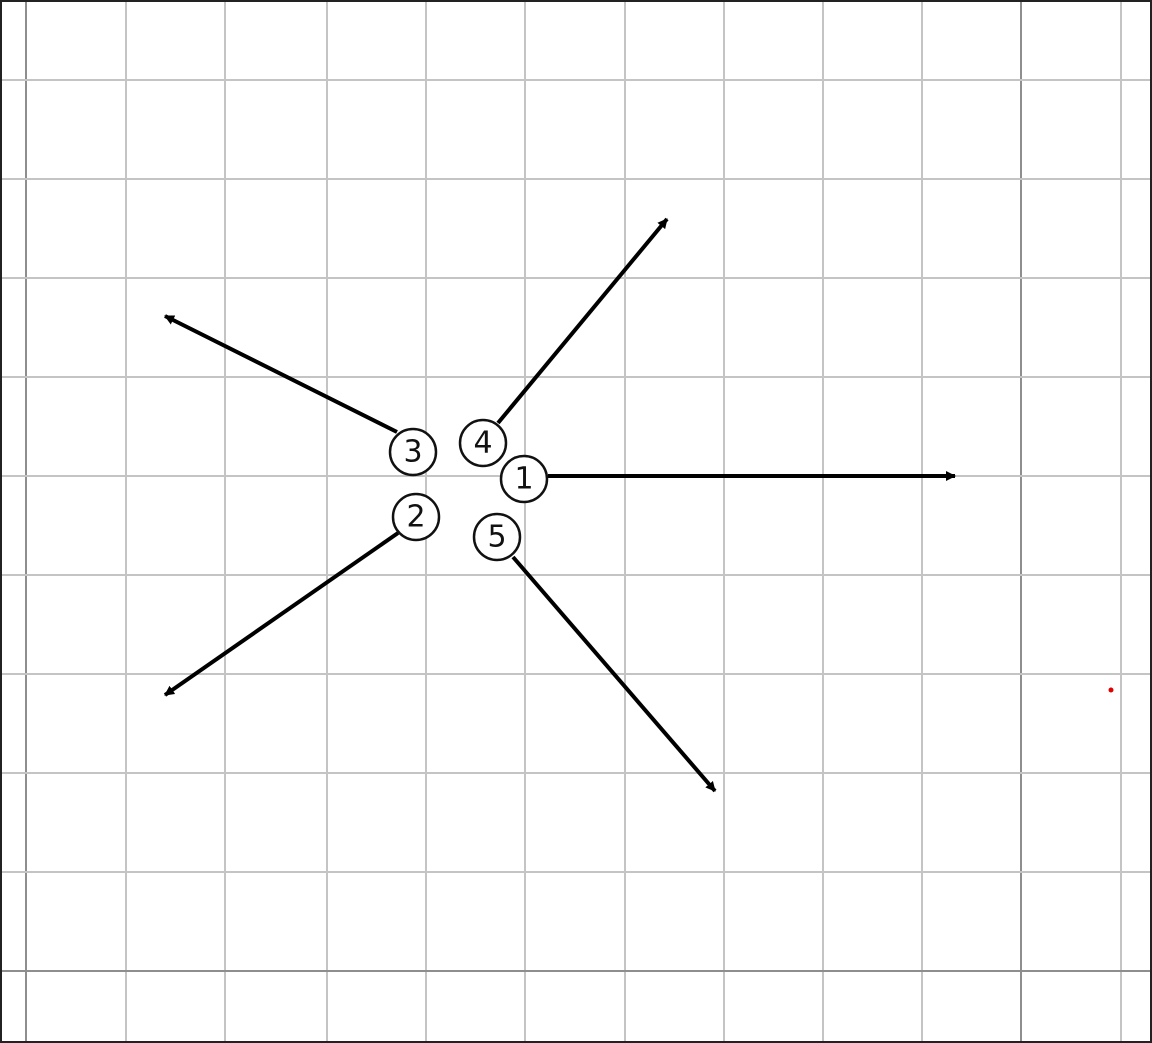  I want to click on node-3-label: 3, so click(412, 452).